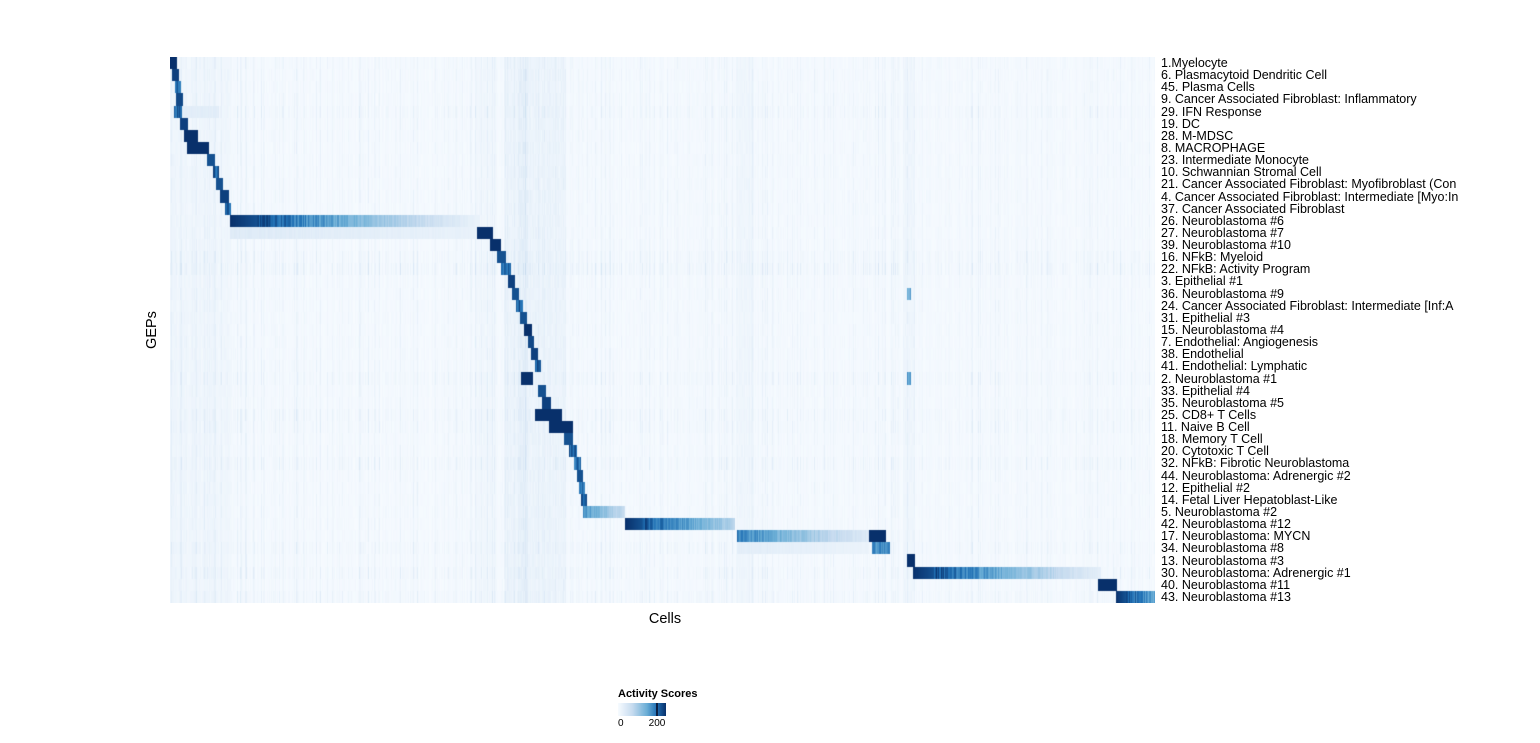 This screenshot has width=1540, height=743. What do you see at coordinates (1209, 414) in the screenshot?
I see `row-label: 25. CD8+ T Cells` at bounding box center [1209, 414].